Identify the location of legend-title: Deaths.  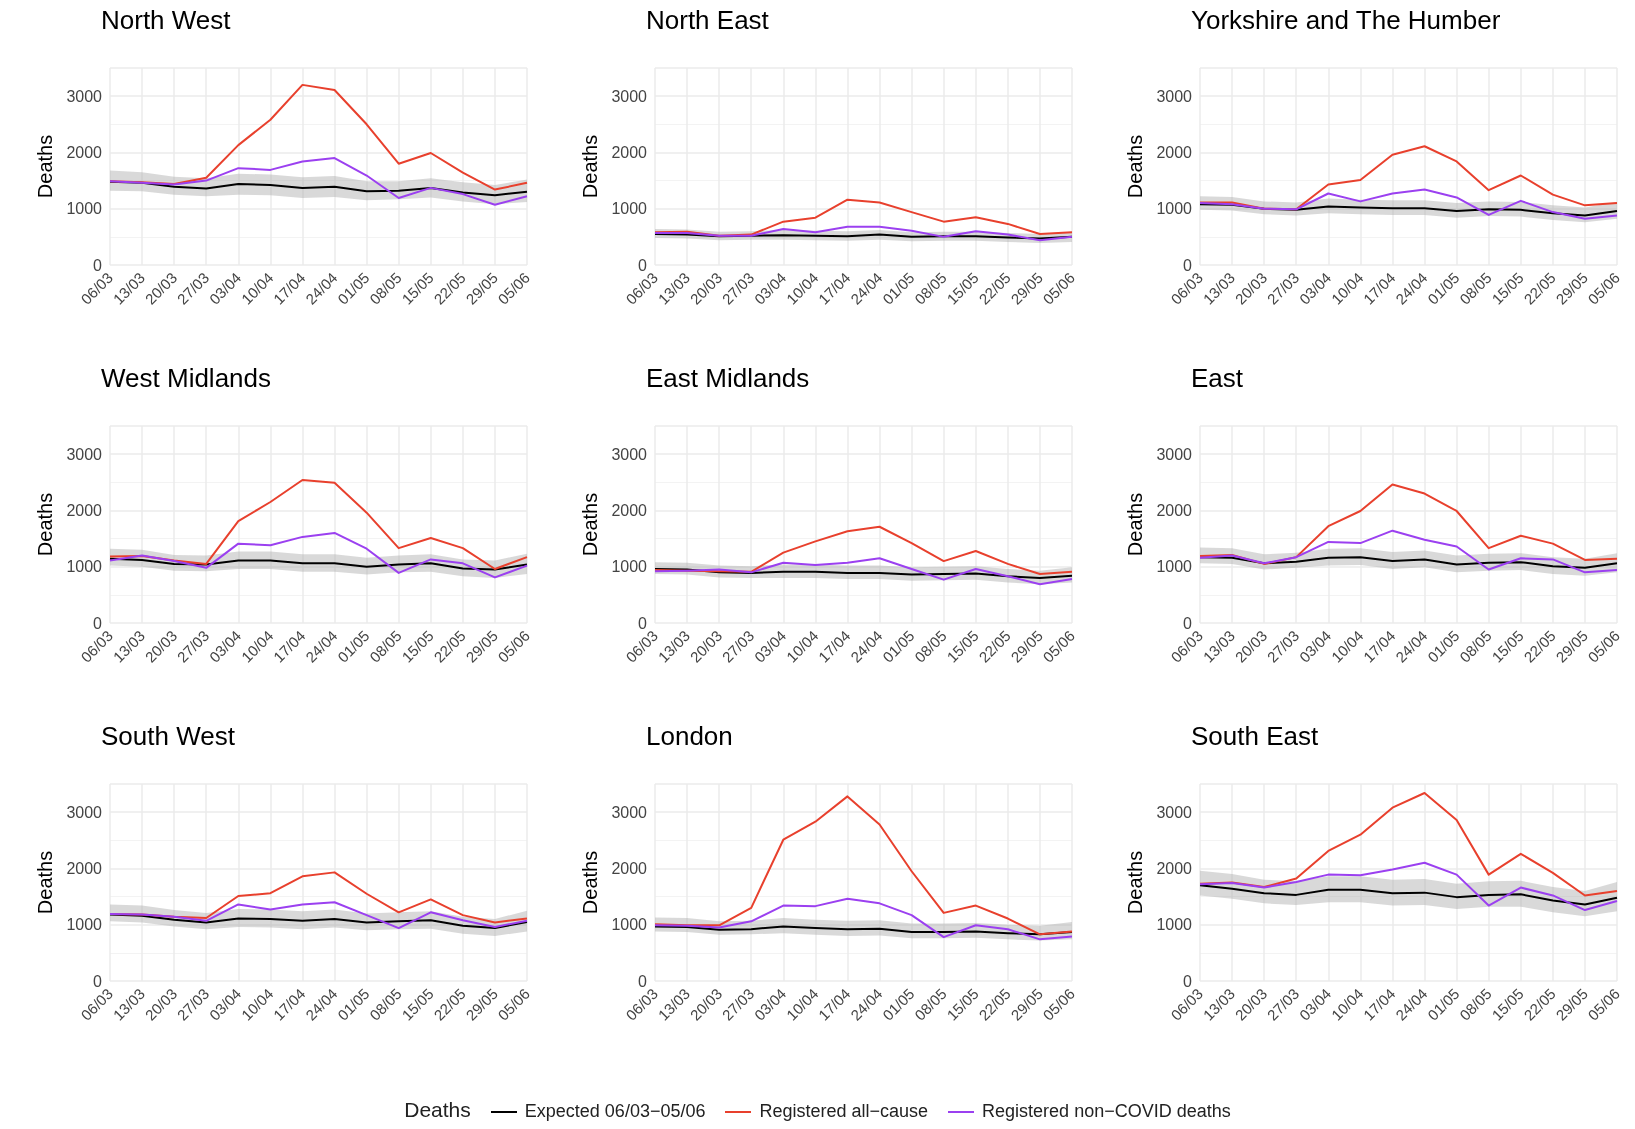
(437, 1109).